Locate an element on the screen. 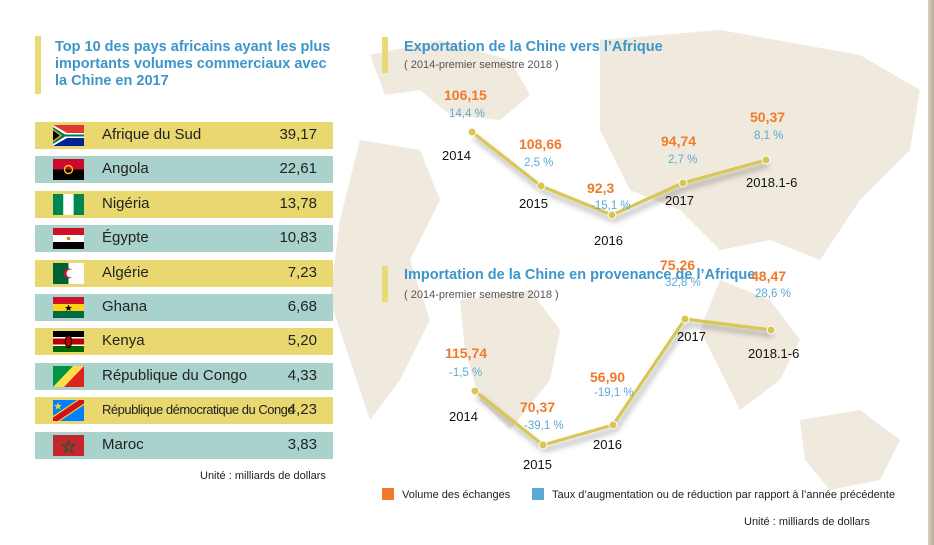 The width and height of the screenshot is (934, 545). drc-flag-icon is located at coordinates (68, 411).